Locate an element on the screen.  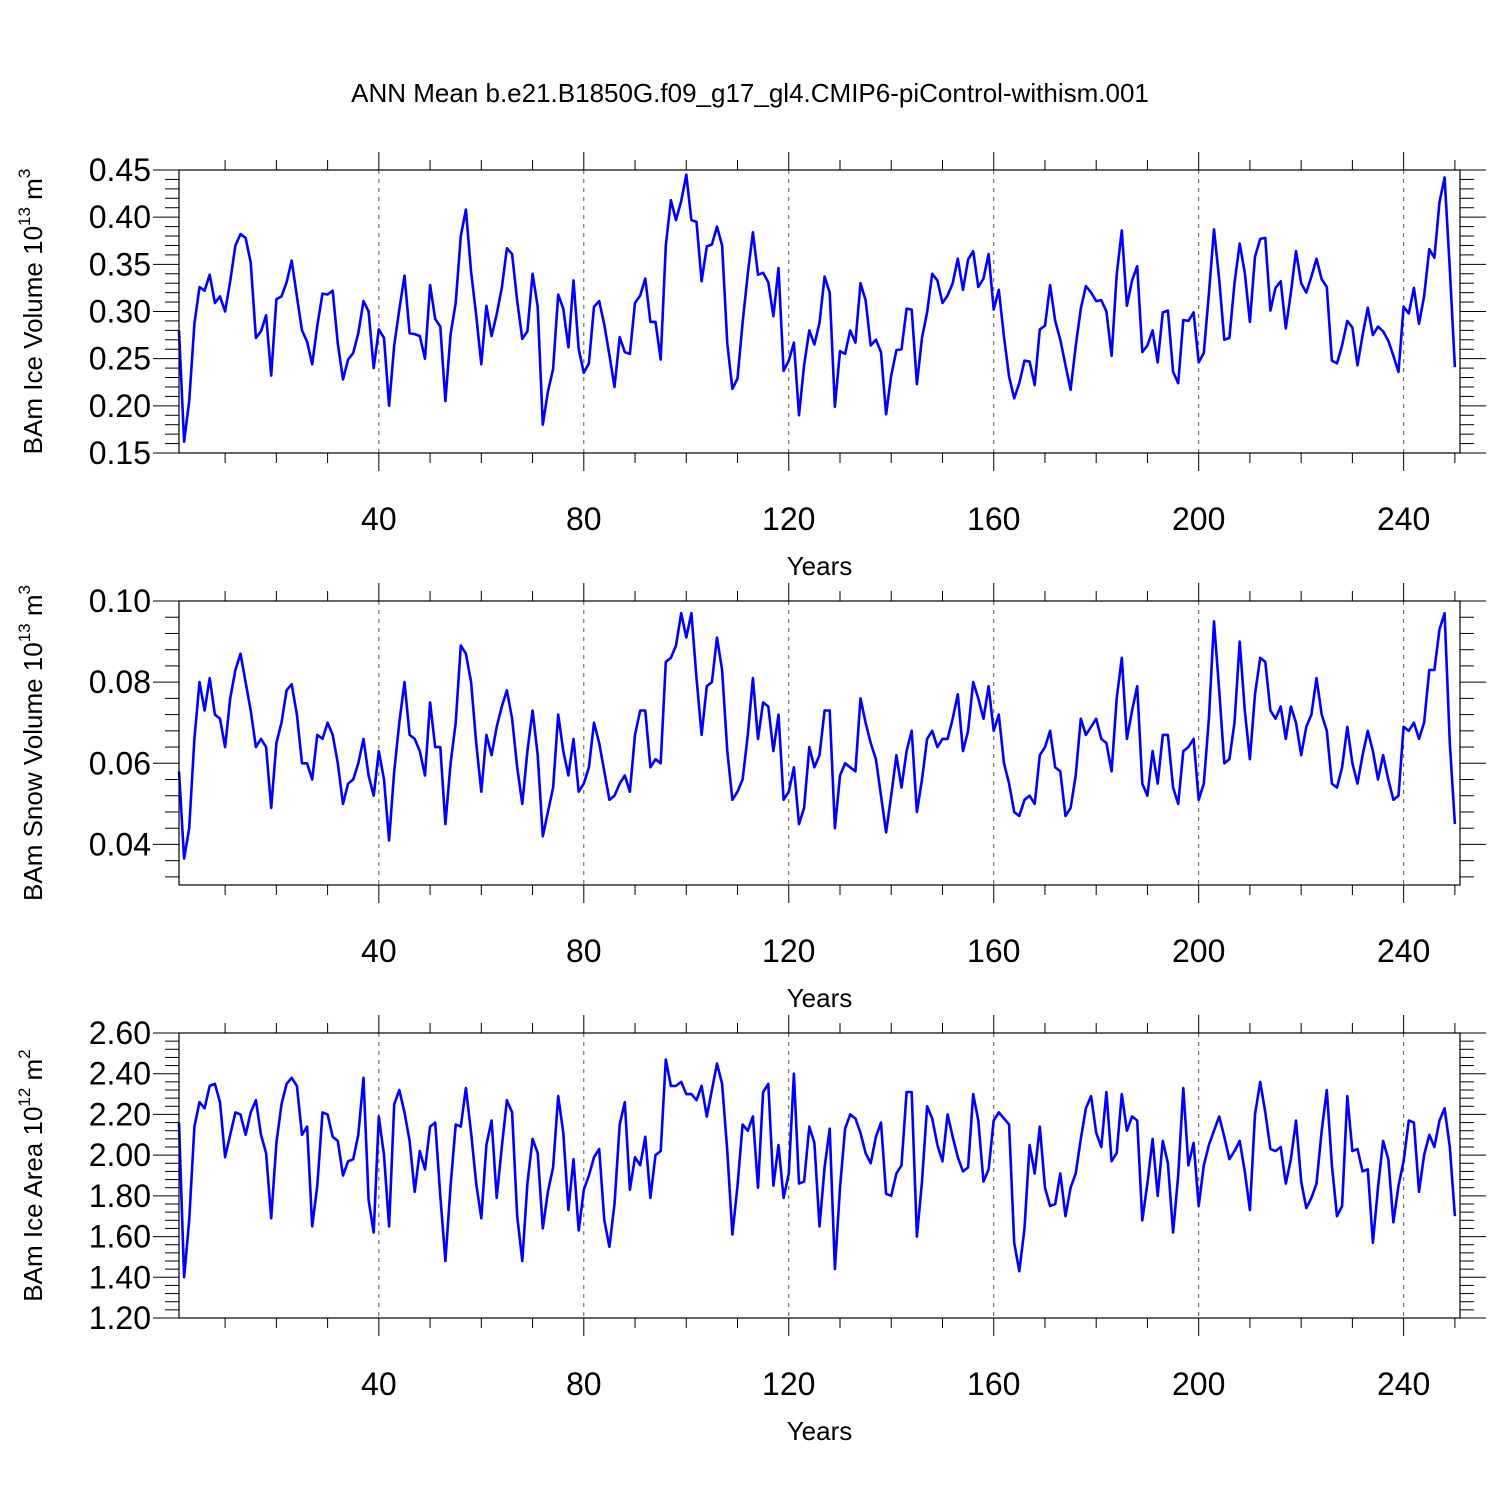
ice-volume-xtick-label-3: 160 is located at coordinates (993, 519).